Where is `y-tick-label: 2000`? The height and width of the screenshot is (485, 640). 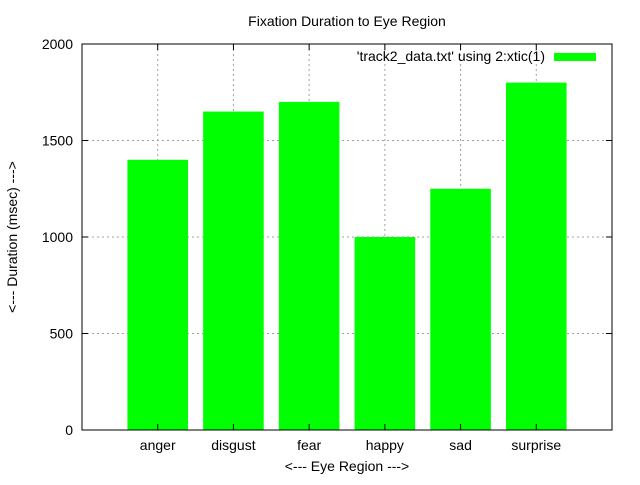
y-tick-label: 2000 is located at coordinates (57, 44).